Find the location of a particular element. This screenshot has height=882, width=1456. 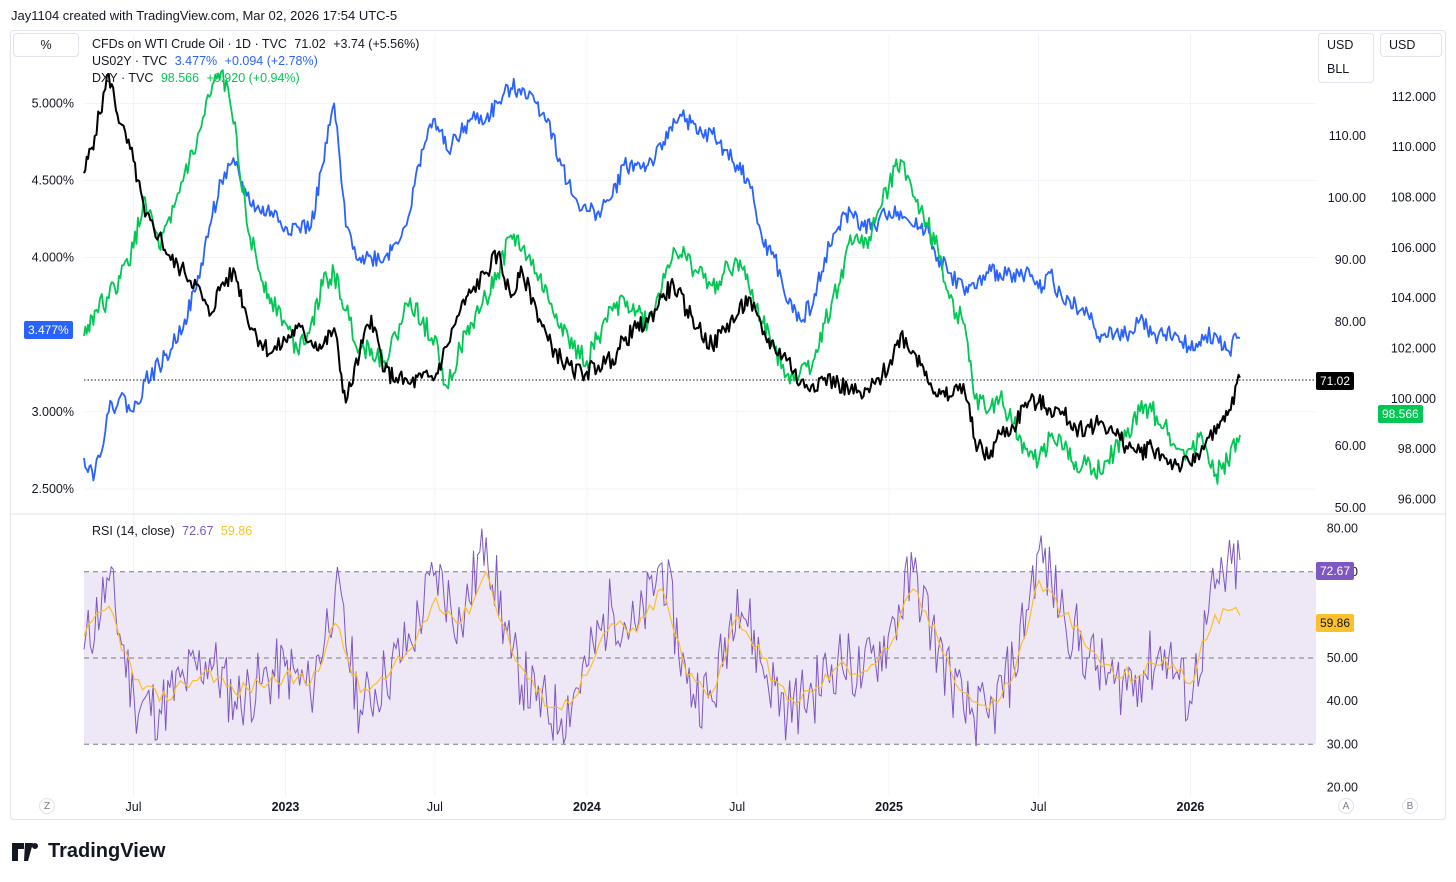

rsi-ma-line is located at coordinates (662, 640).